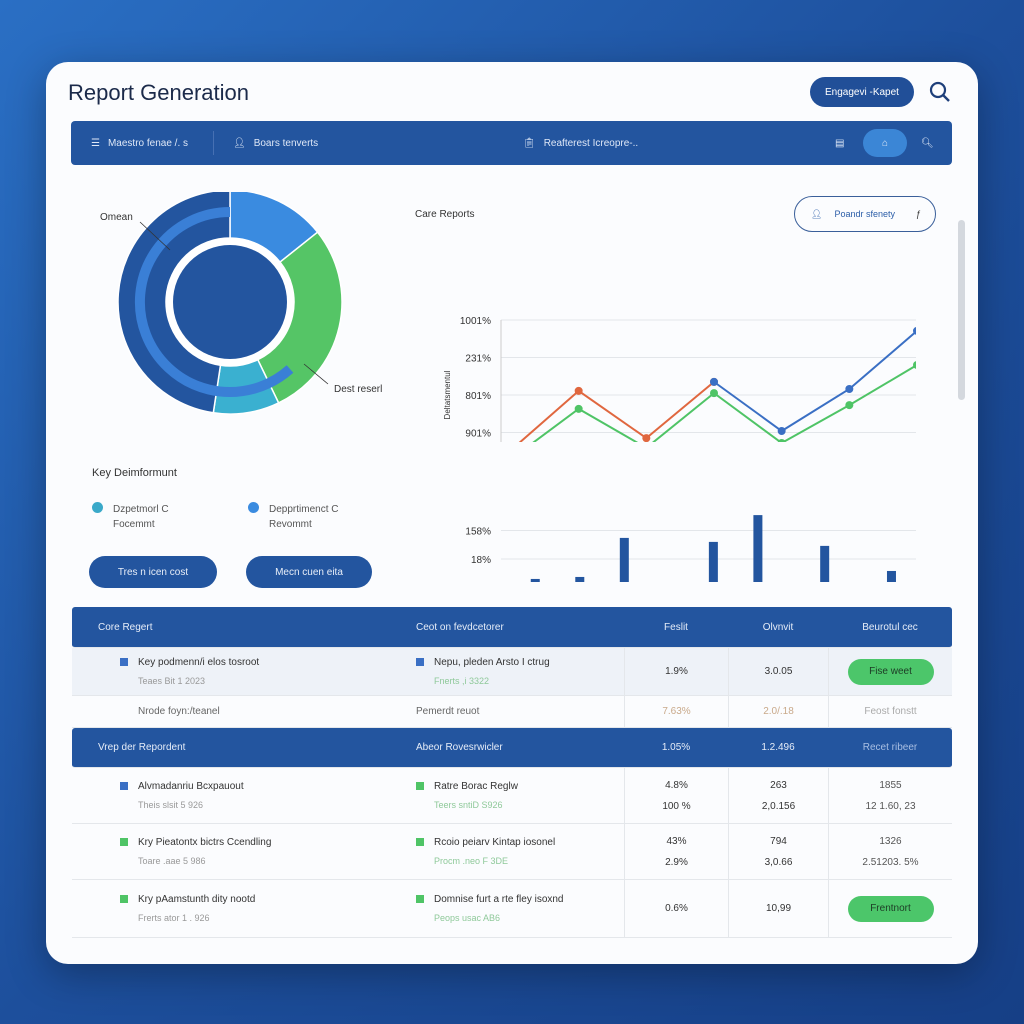  I want to click on y-tick: 18%, so click(481, 560).